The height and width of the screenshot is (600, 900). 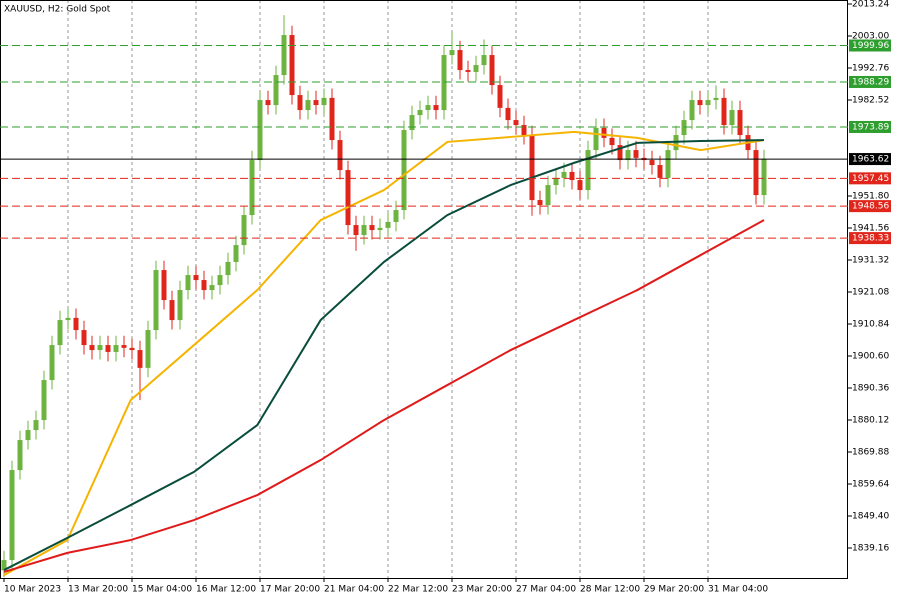 I want to click on level-label: 1938.33, so click(x=870, y=239).